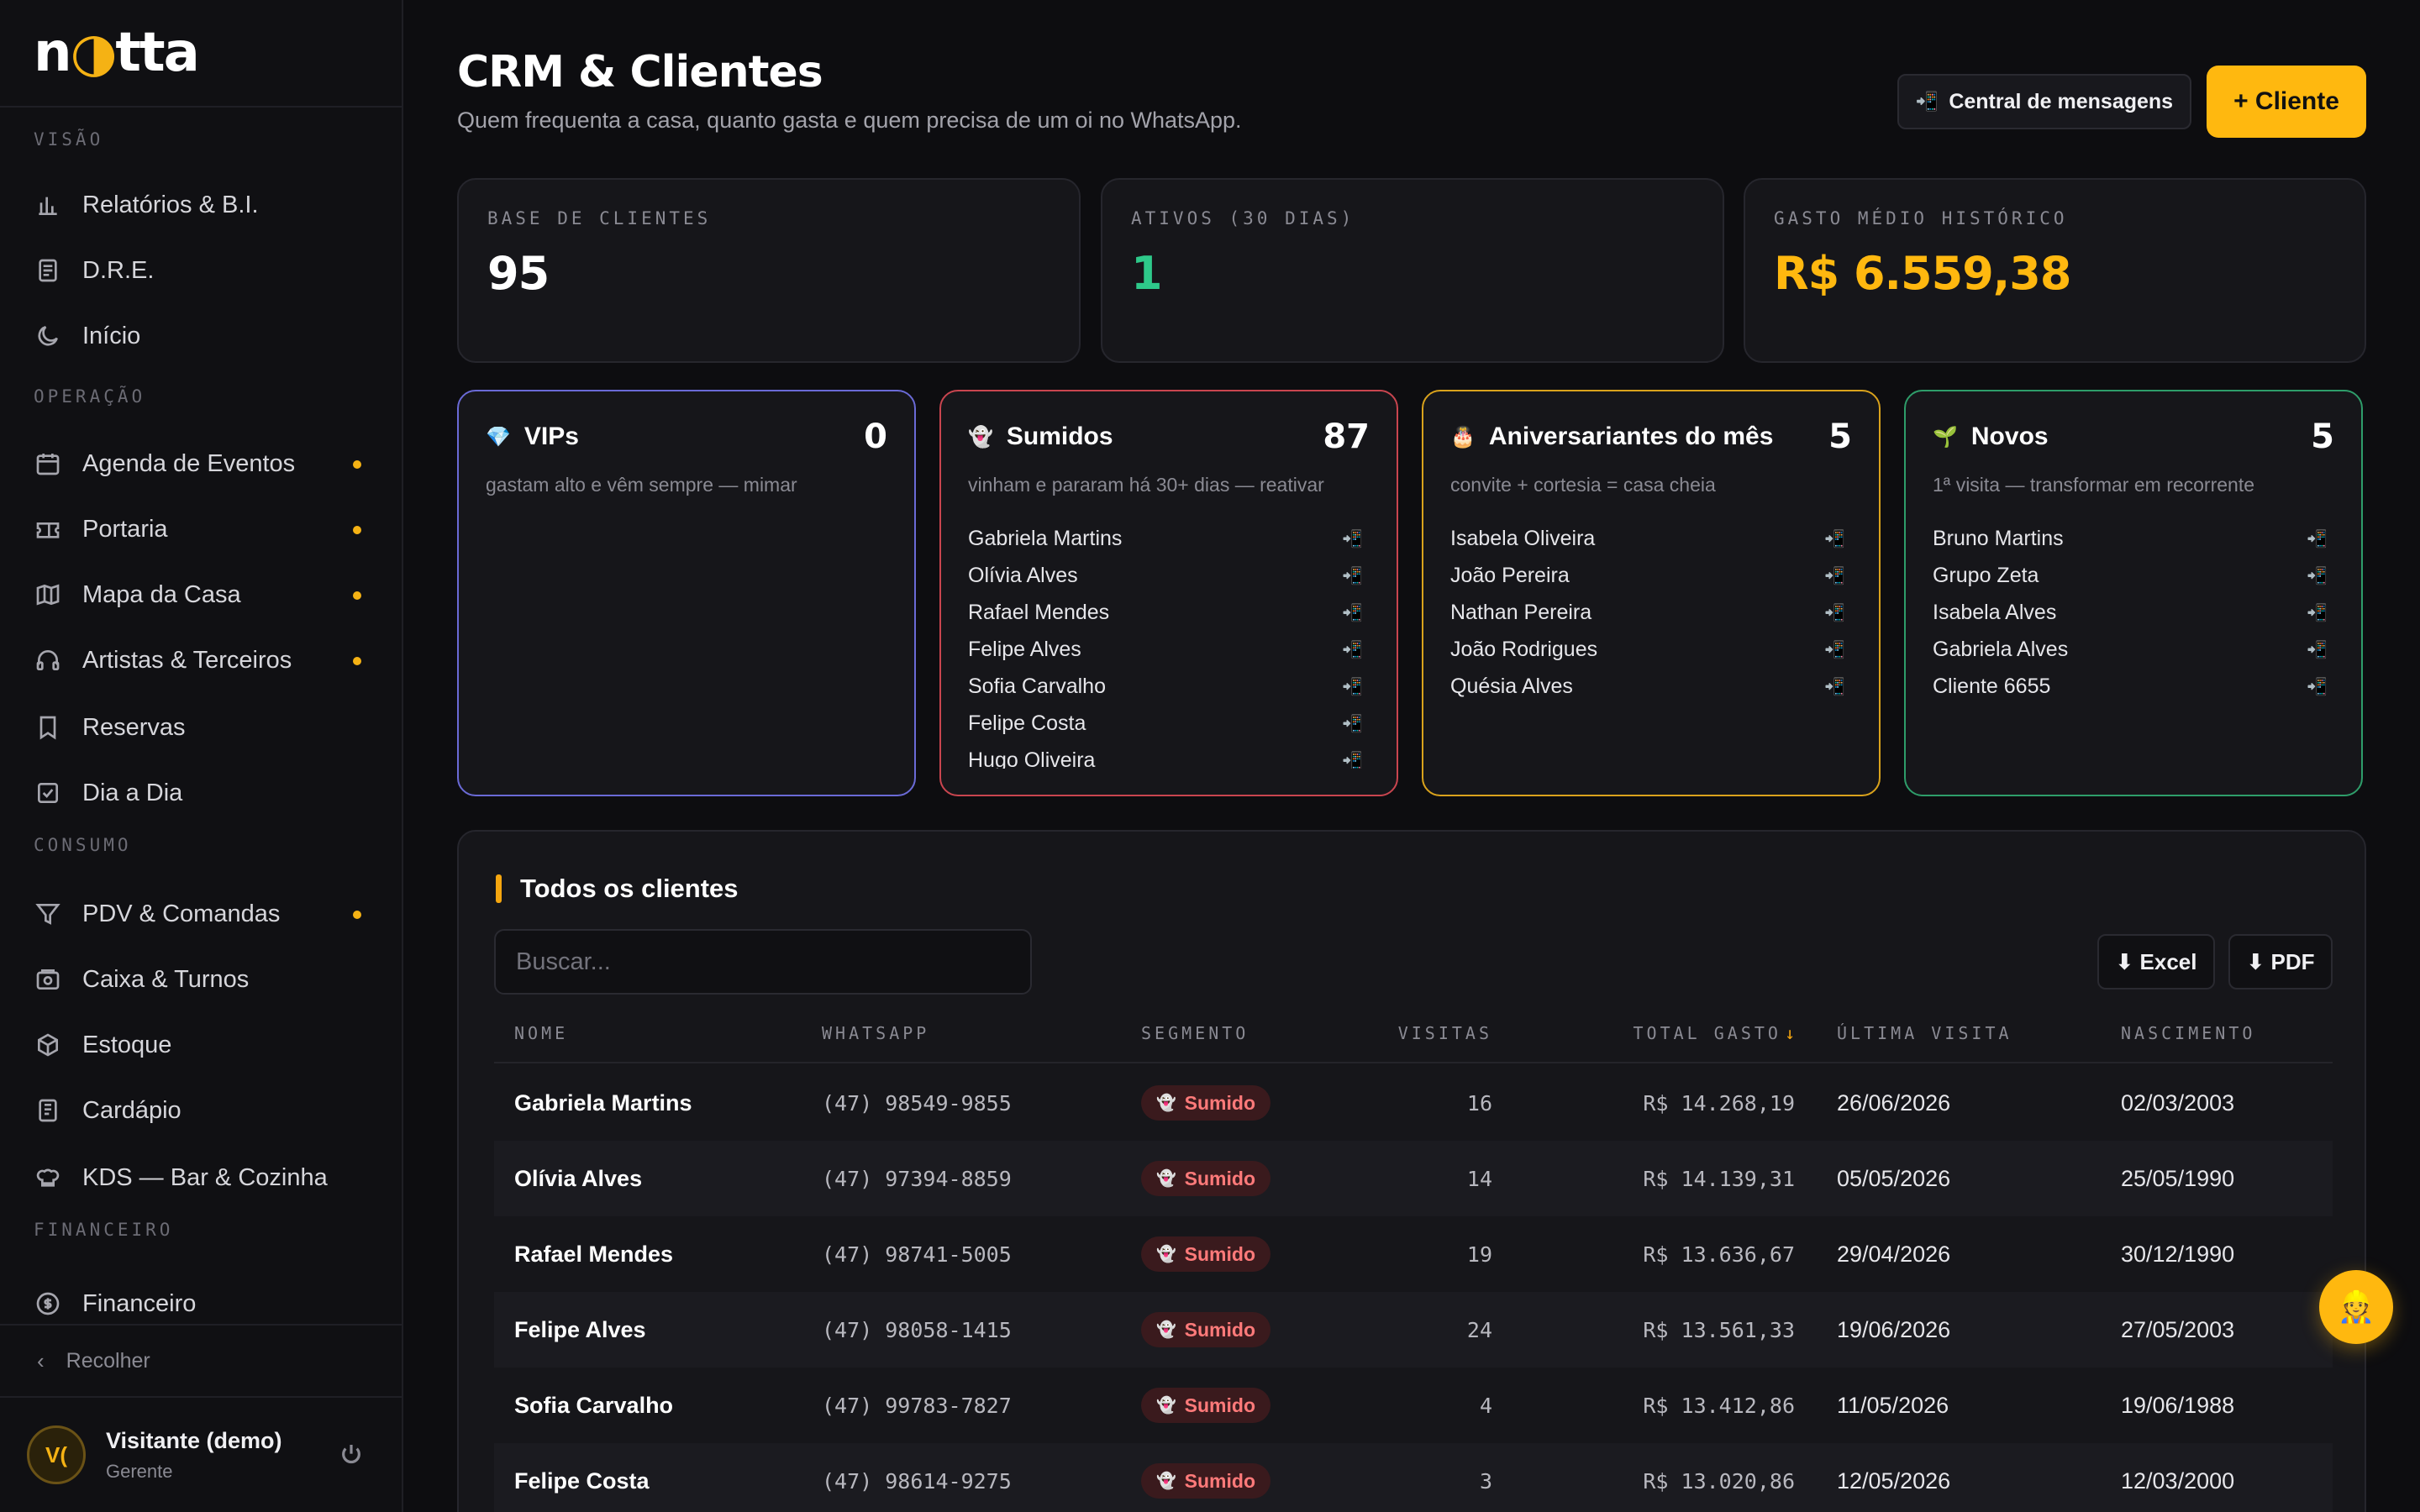 The width and height of the screenshot is (2420, 1512). What do you see at coordinates (578, 1178) in the screenshot?
I see `client-name: Olívia Alves` at bounding box center [578, 1178].